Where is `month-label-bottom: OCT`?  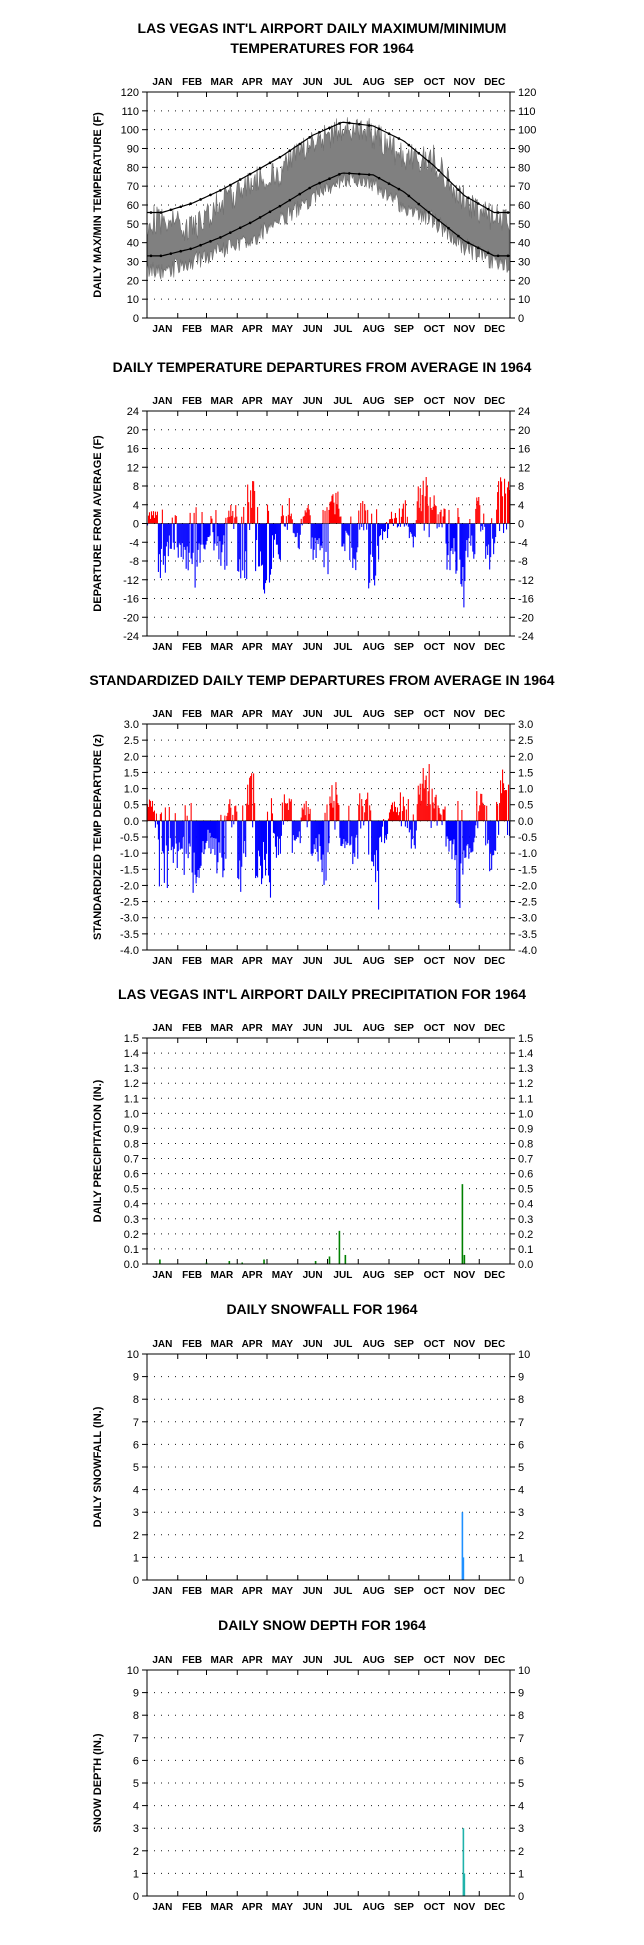 month-label-bottom: OCT is located at coordinates (434, 1907).